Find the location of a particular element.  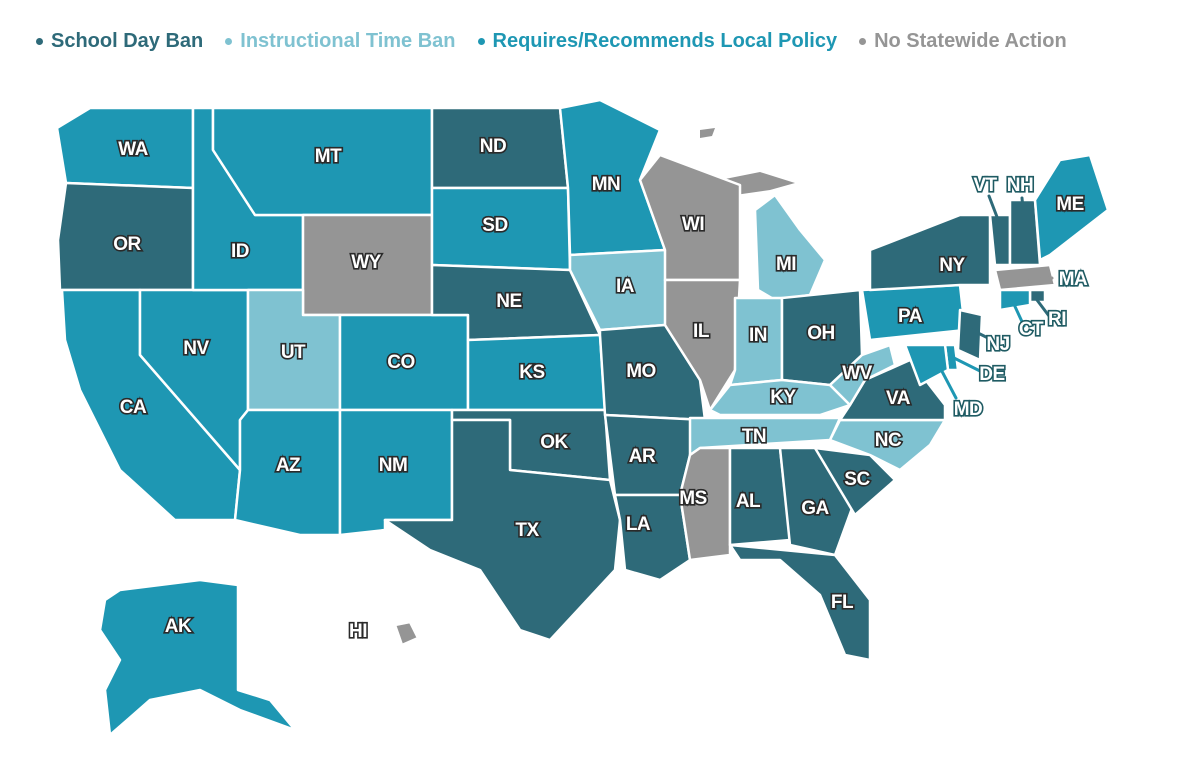

legend-label-school-day-ban: School Day Ban is located at coordinates (127, 41).